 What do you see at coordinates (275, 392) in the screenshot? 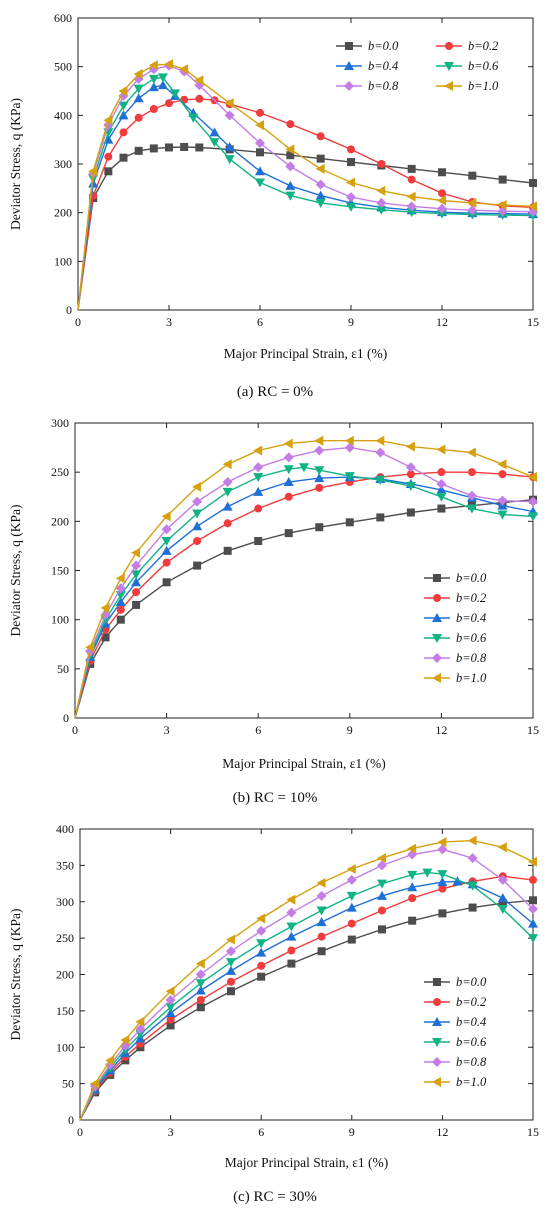
I see `panel-caption: (a) RC = 0%` at bounding box center [275, 392].